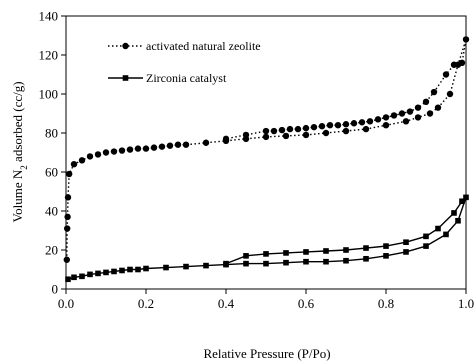 Image resolution: width=476 pixels, height=362 pixels. I want to click on legend-label: activated natural zeolite, so click(203, 46).